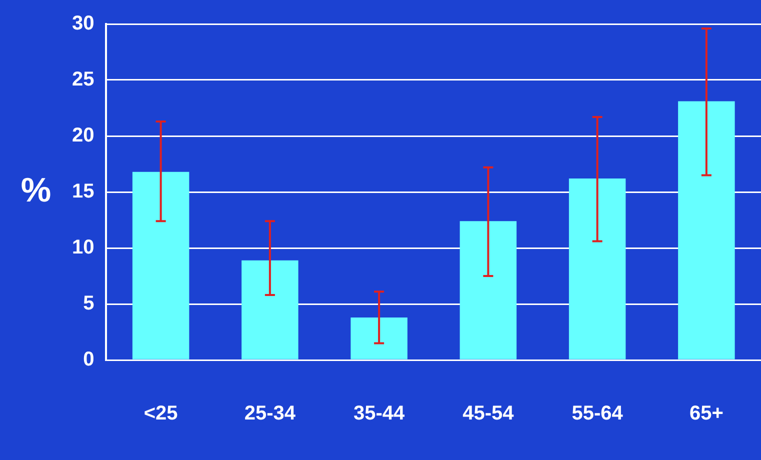 The width and height of the screenshot is (761, 460). I want to click on x-tick-label: 25-34, so click(270, 413).